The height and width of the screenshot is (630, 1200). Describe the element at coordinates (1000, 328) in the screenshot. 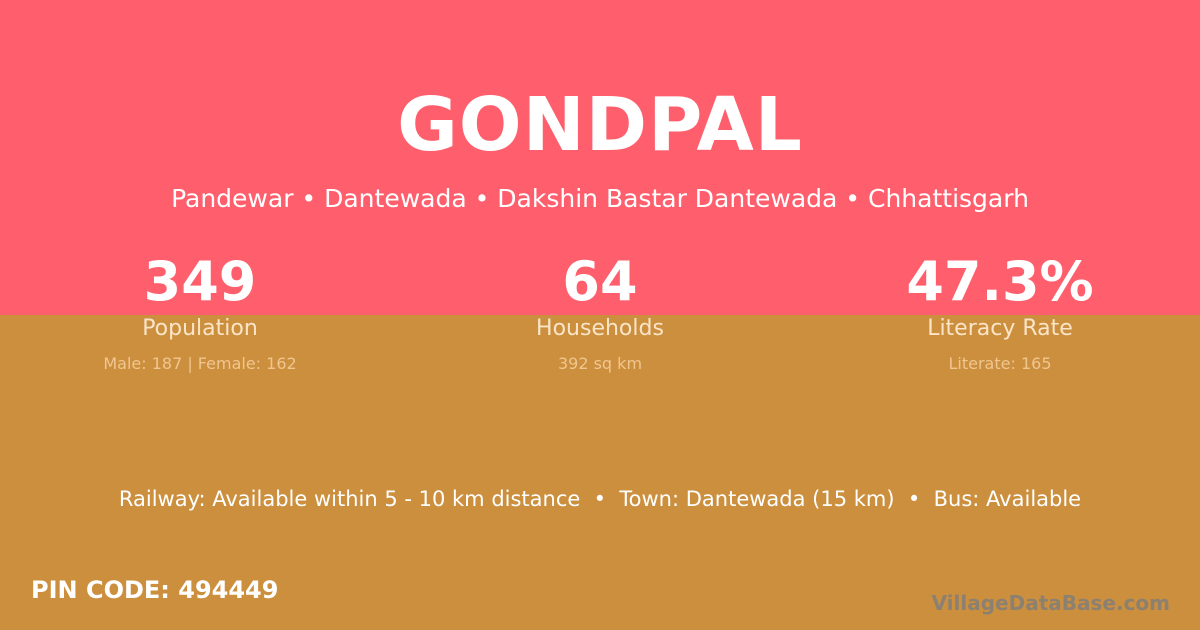

I see `stat-label: Literacy Rate` at that location.